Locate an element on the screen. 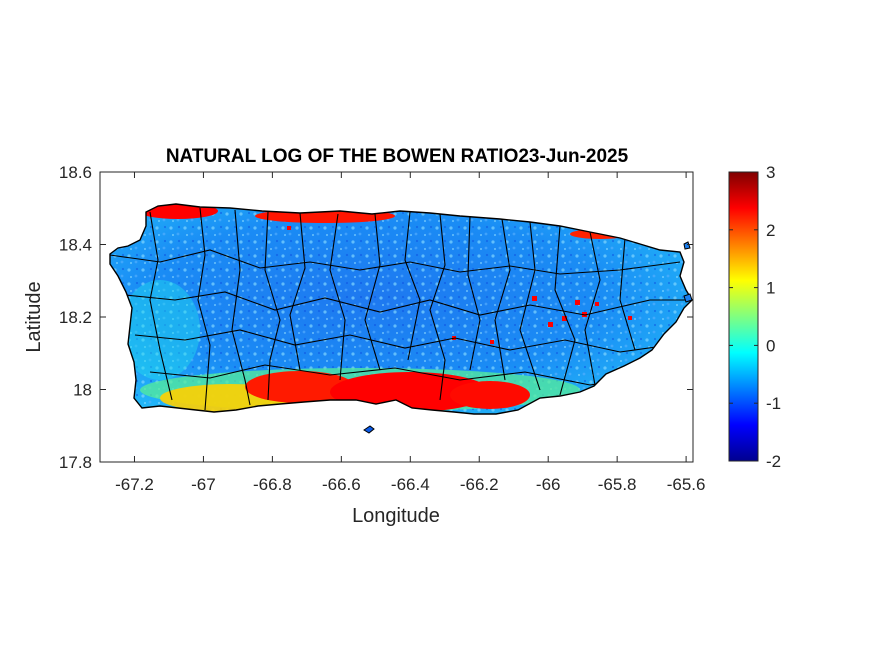 The image size is (875, 656). east-islet is located at coordinates (688, 298).